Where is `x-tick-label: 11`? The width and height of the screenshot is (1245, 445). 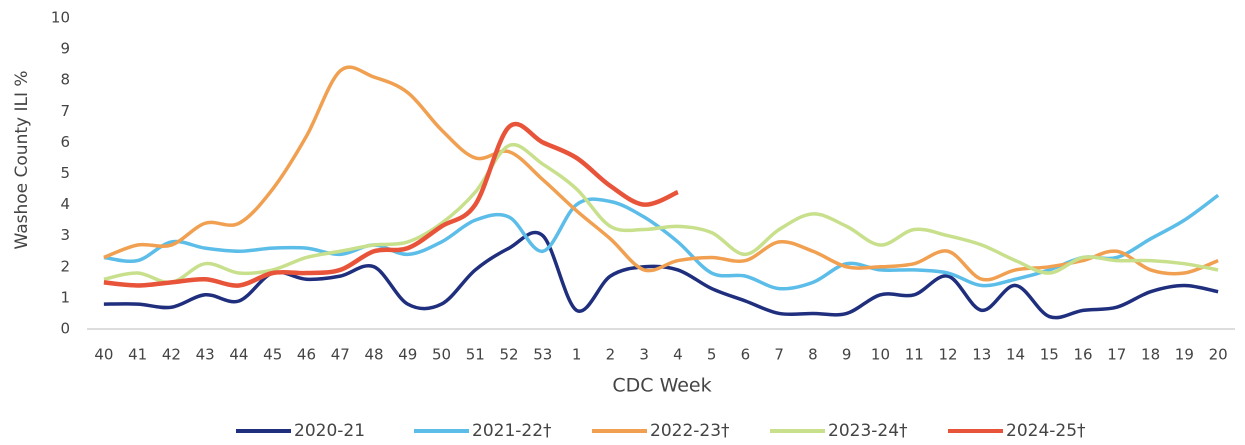 x-tick-label: 11 is located at coordinates (914, 355).